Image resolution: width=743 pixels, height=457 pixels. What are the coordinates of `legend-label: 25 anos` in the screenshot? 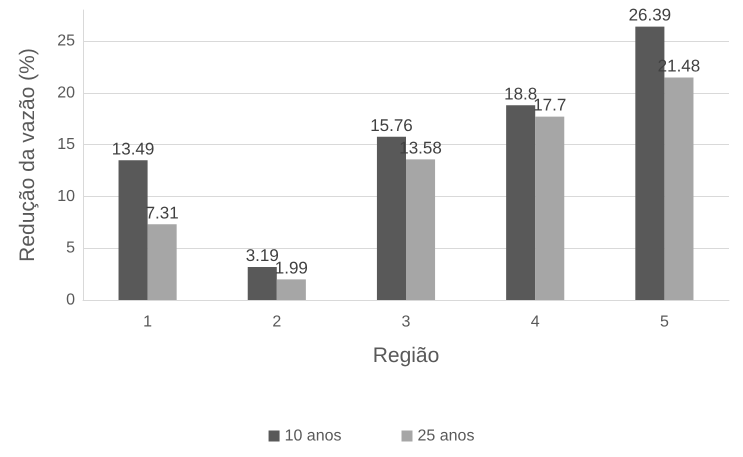 It's located at (446, 436).